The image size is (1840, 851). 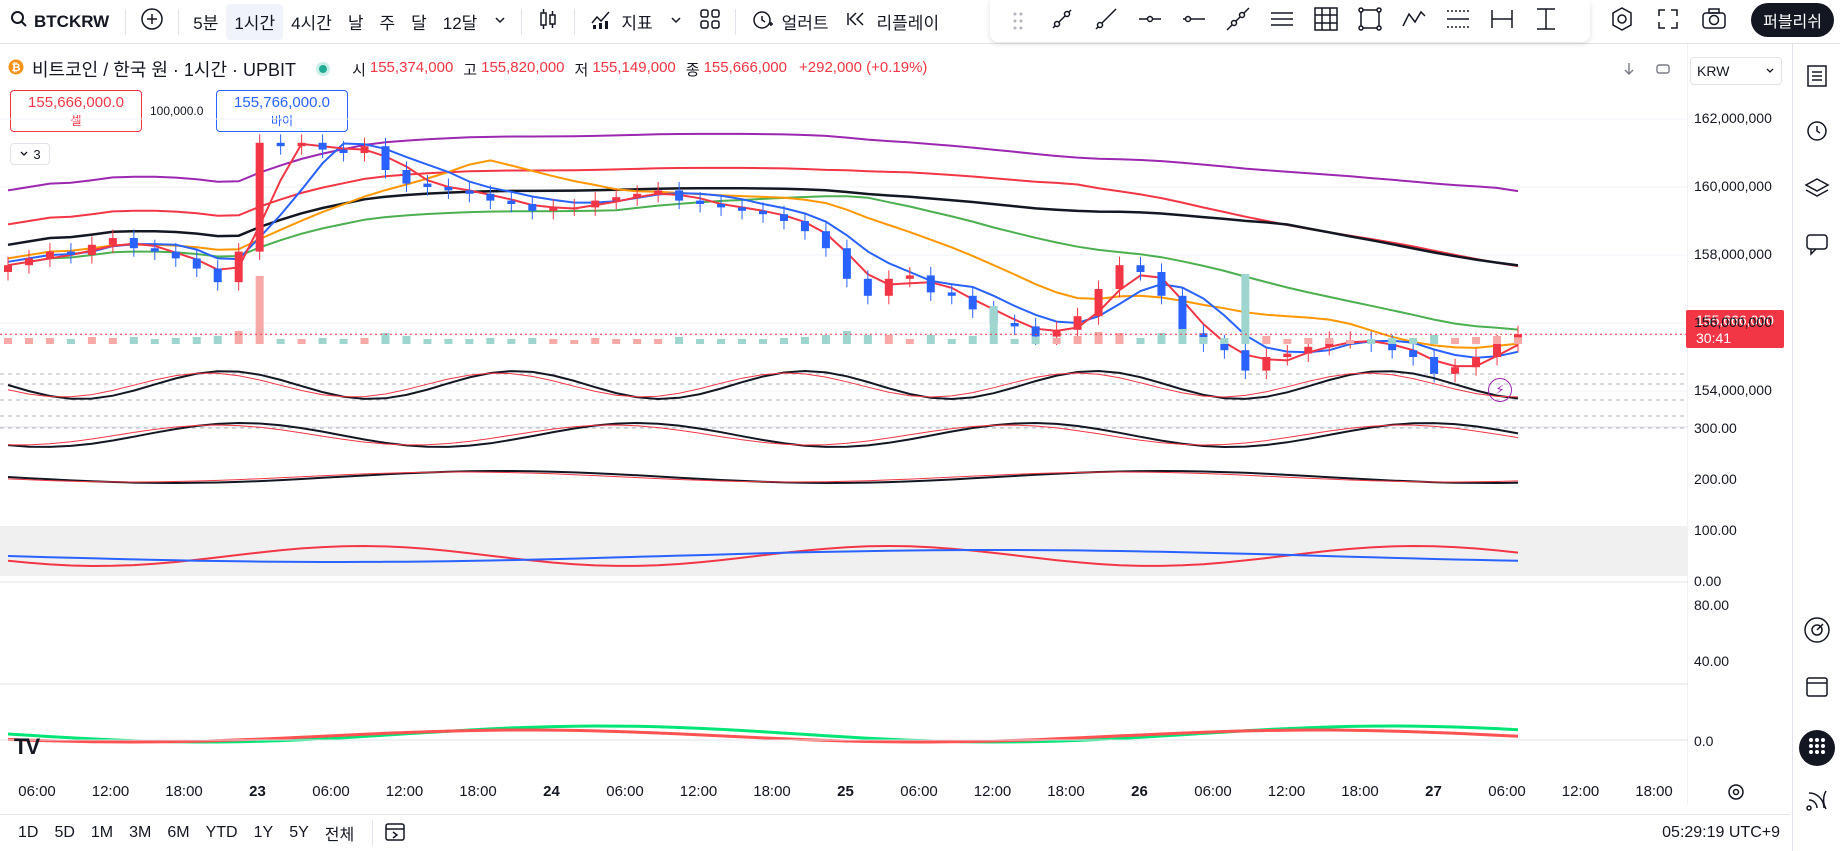 What do you see at coordinates (1668, 21) in the screenshot?
I see `fullscreen-button` at bounding box center [1668, 21].